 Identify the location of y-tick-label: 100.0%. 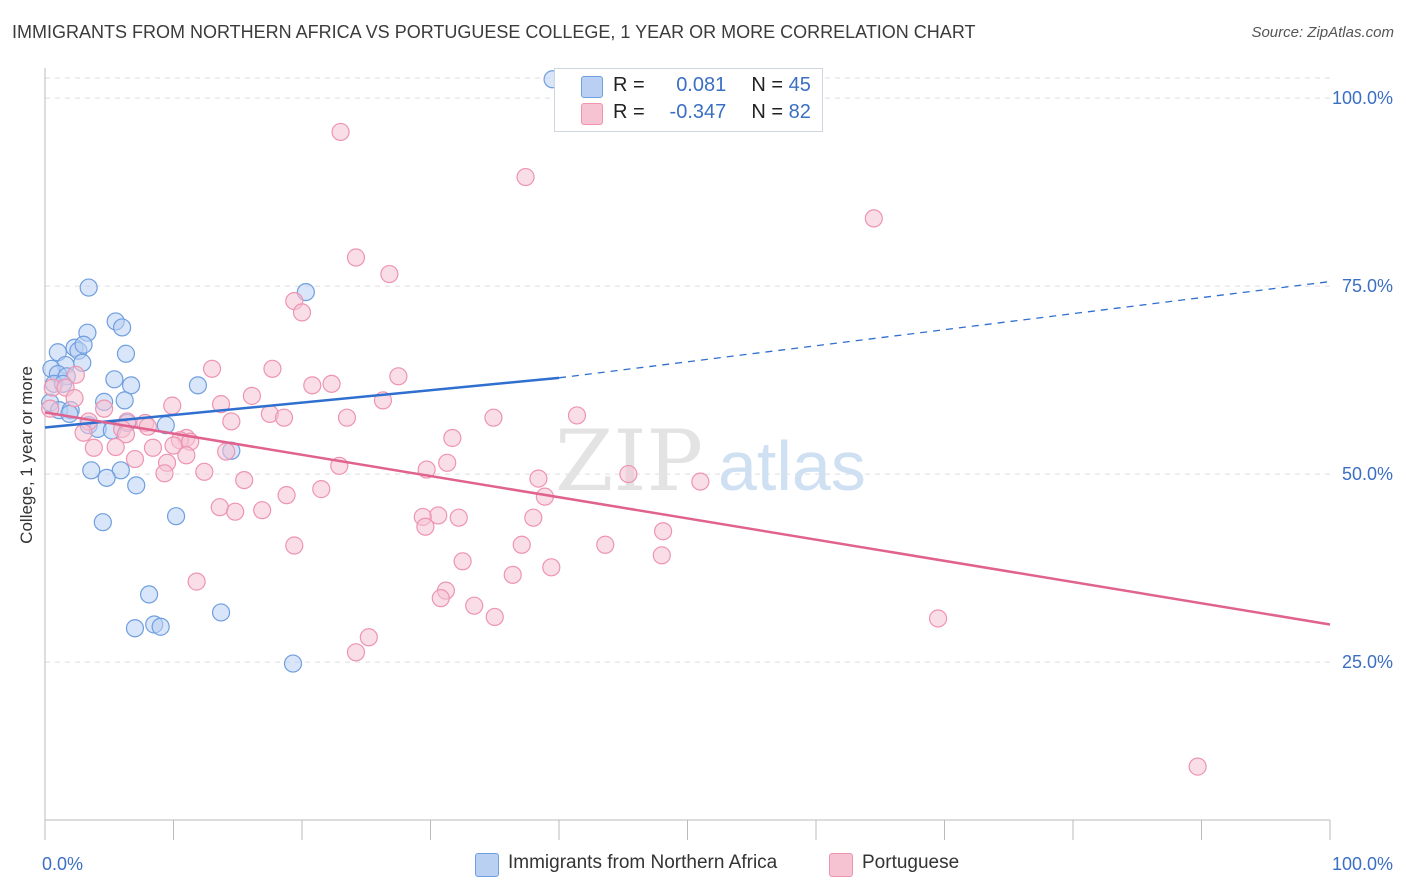
(1362, 98).